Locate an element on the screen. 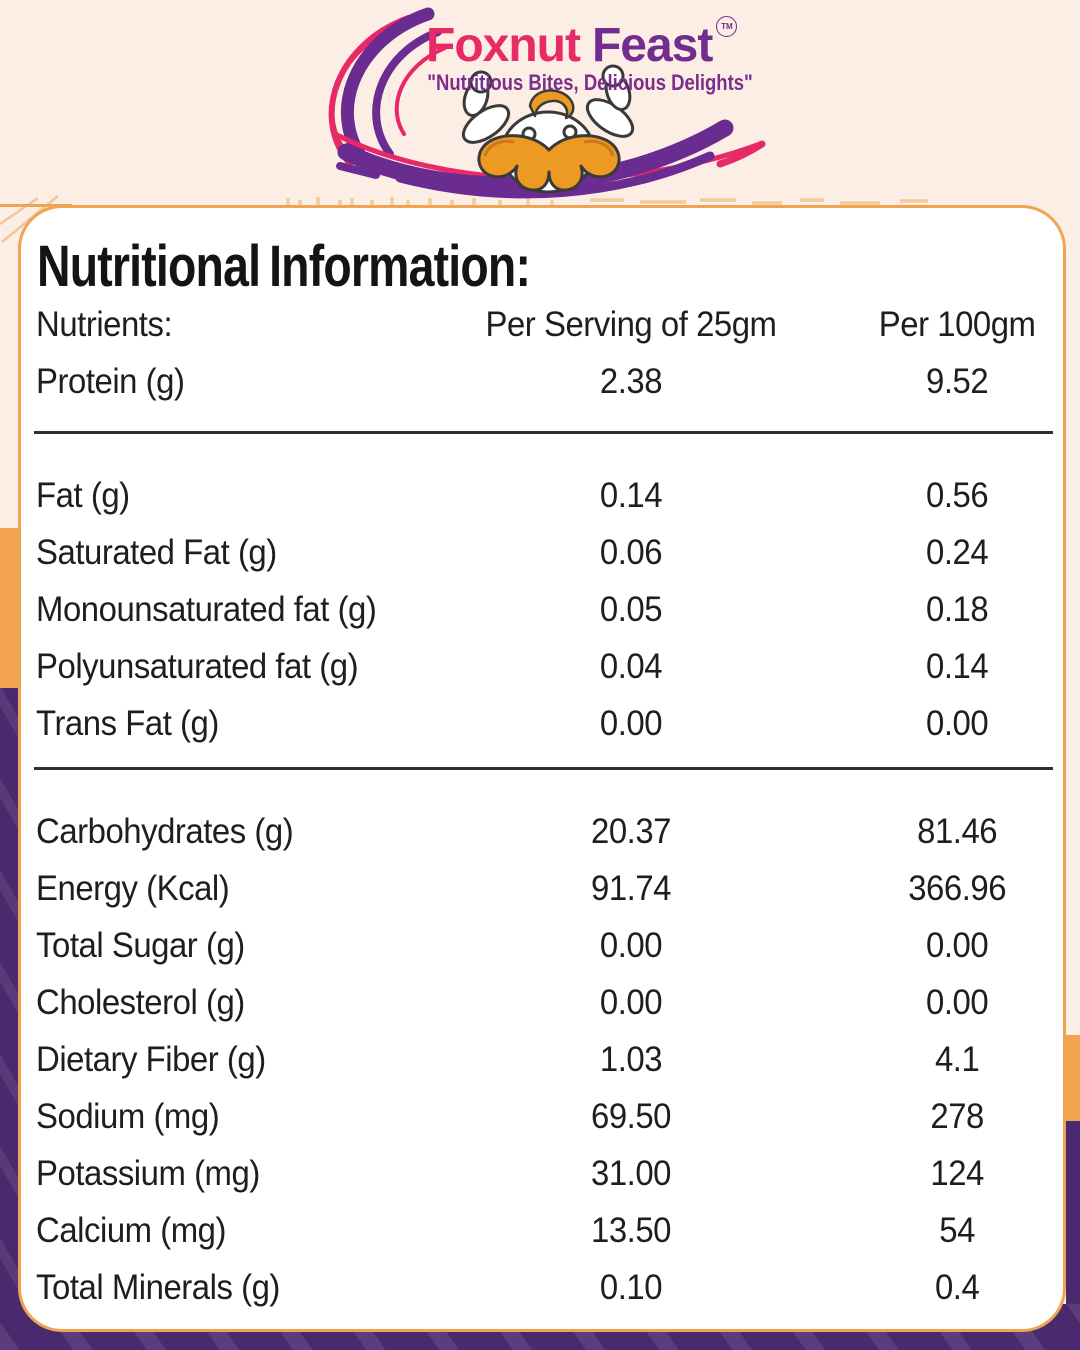 The width and height of the screenshot is (1080, 1350). per-serving-value: 0.14 is located at coordinates (631, 495).